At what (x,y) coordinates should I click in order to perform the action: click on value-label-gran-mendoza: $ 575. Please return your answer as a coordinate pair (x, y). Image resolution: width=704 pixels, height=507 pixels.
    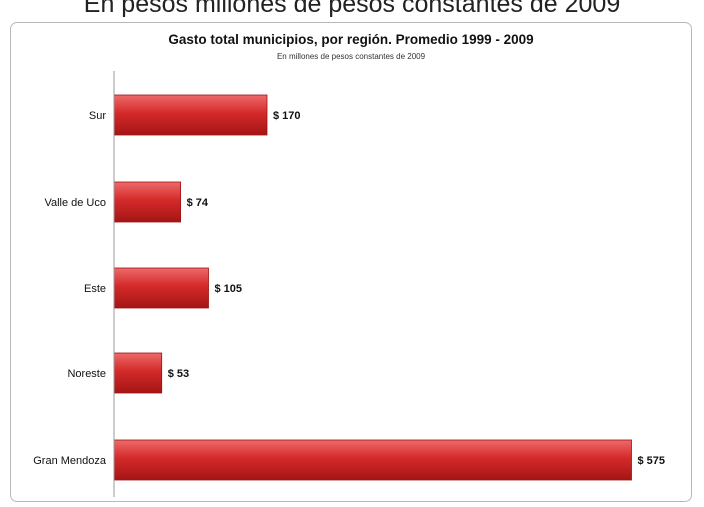
    Looking at the image, I should click on (652, 461).